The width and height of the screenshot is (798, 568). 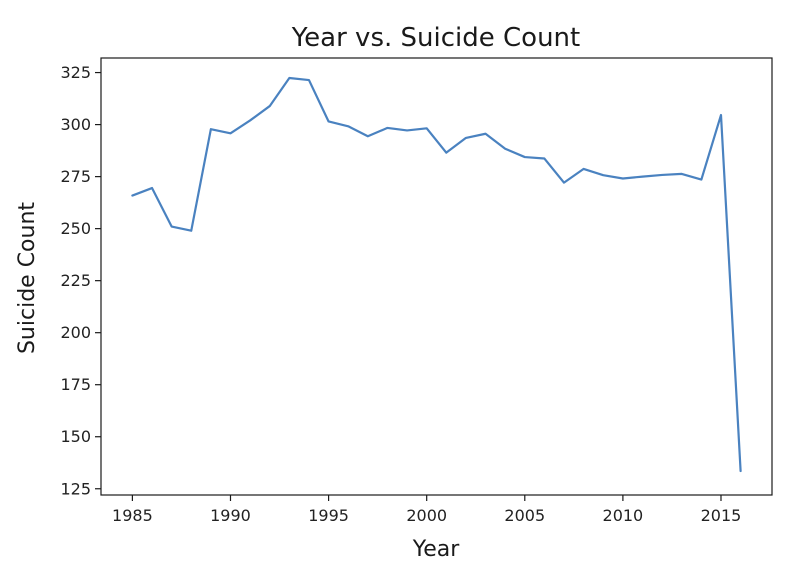 What do you see at coordinates (524, 515) in the screenshot?
I see `x-tick-label: 2005` at bounding box center [524, 515].